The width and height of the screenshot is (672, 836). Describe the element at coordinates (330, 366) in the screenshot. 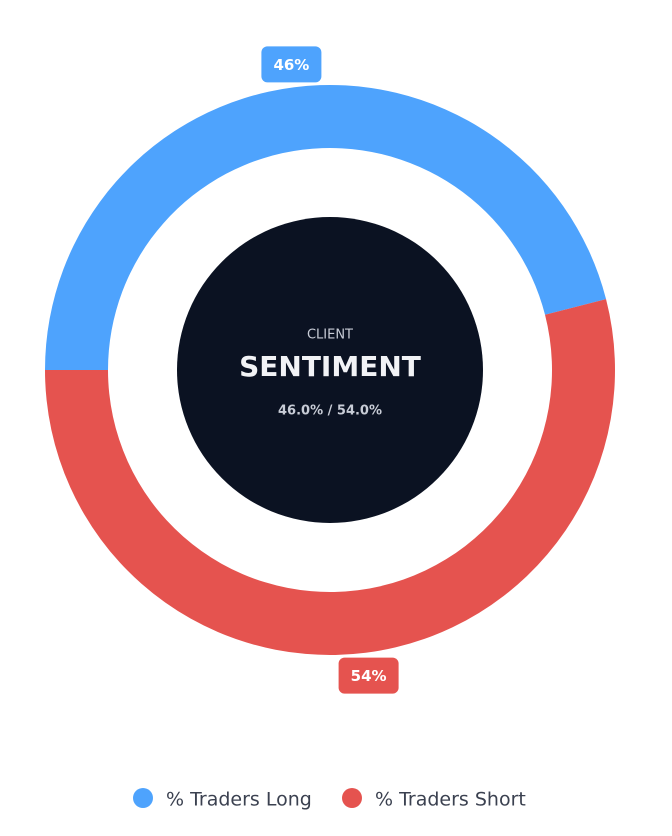

I see `center-title: SENTIMENT` at that location.